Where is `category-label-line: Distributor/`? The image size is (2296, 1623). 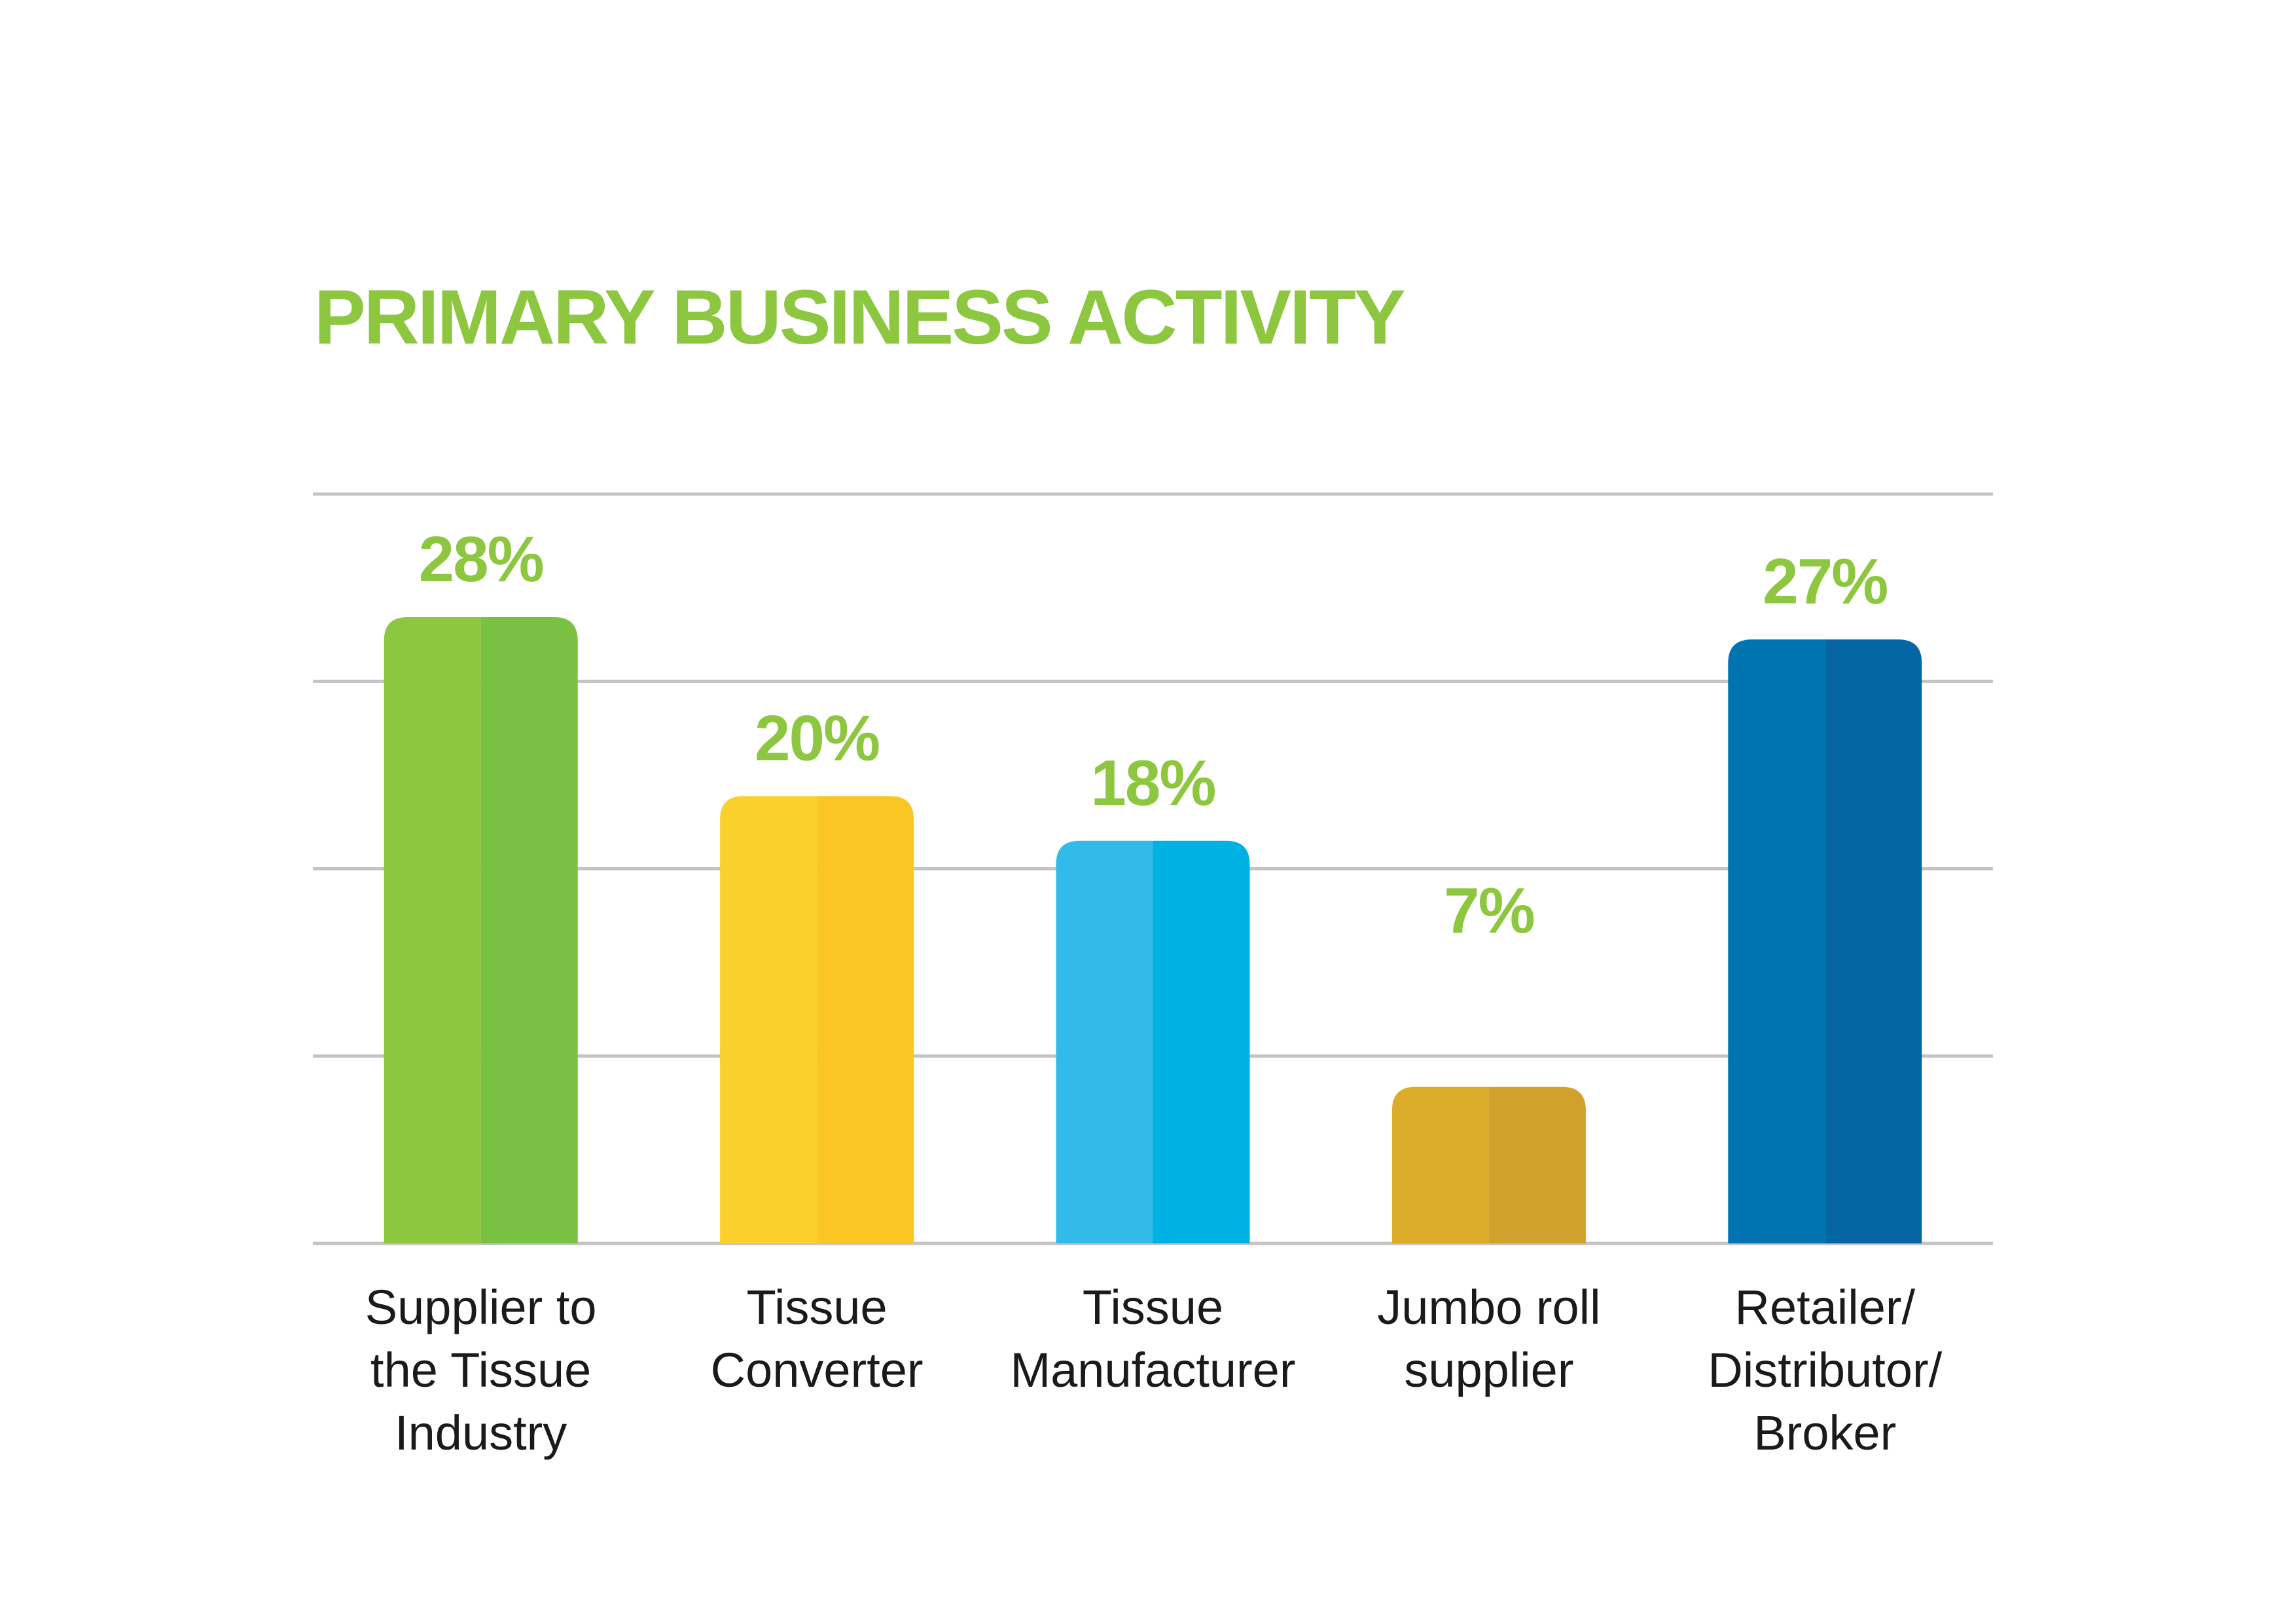
category-label-line: Distributor/ is located at coordinates (1825, 1370).